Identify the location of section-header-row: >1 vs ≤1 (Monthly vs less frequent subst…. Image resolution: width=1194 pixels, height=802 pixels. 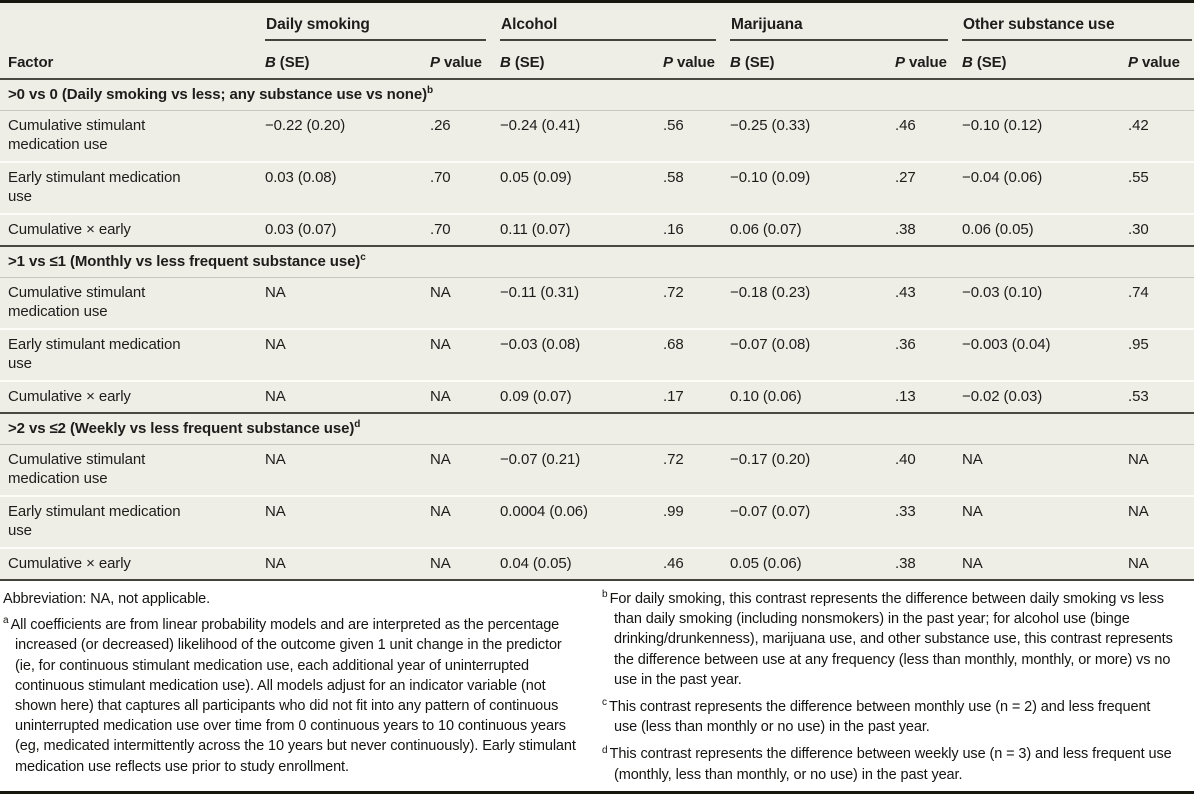
(597, 261).